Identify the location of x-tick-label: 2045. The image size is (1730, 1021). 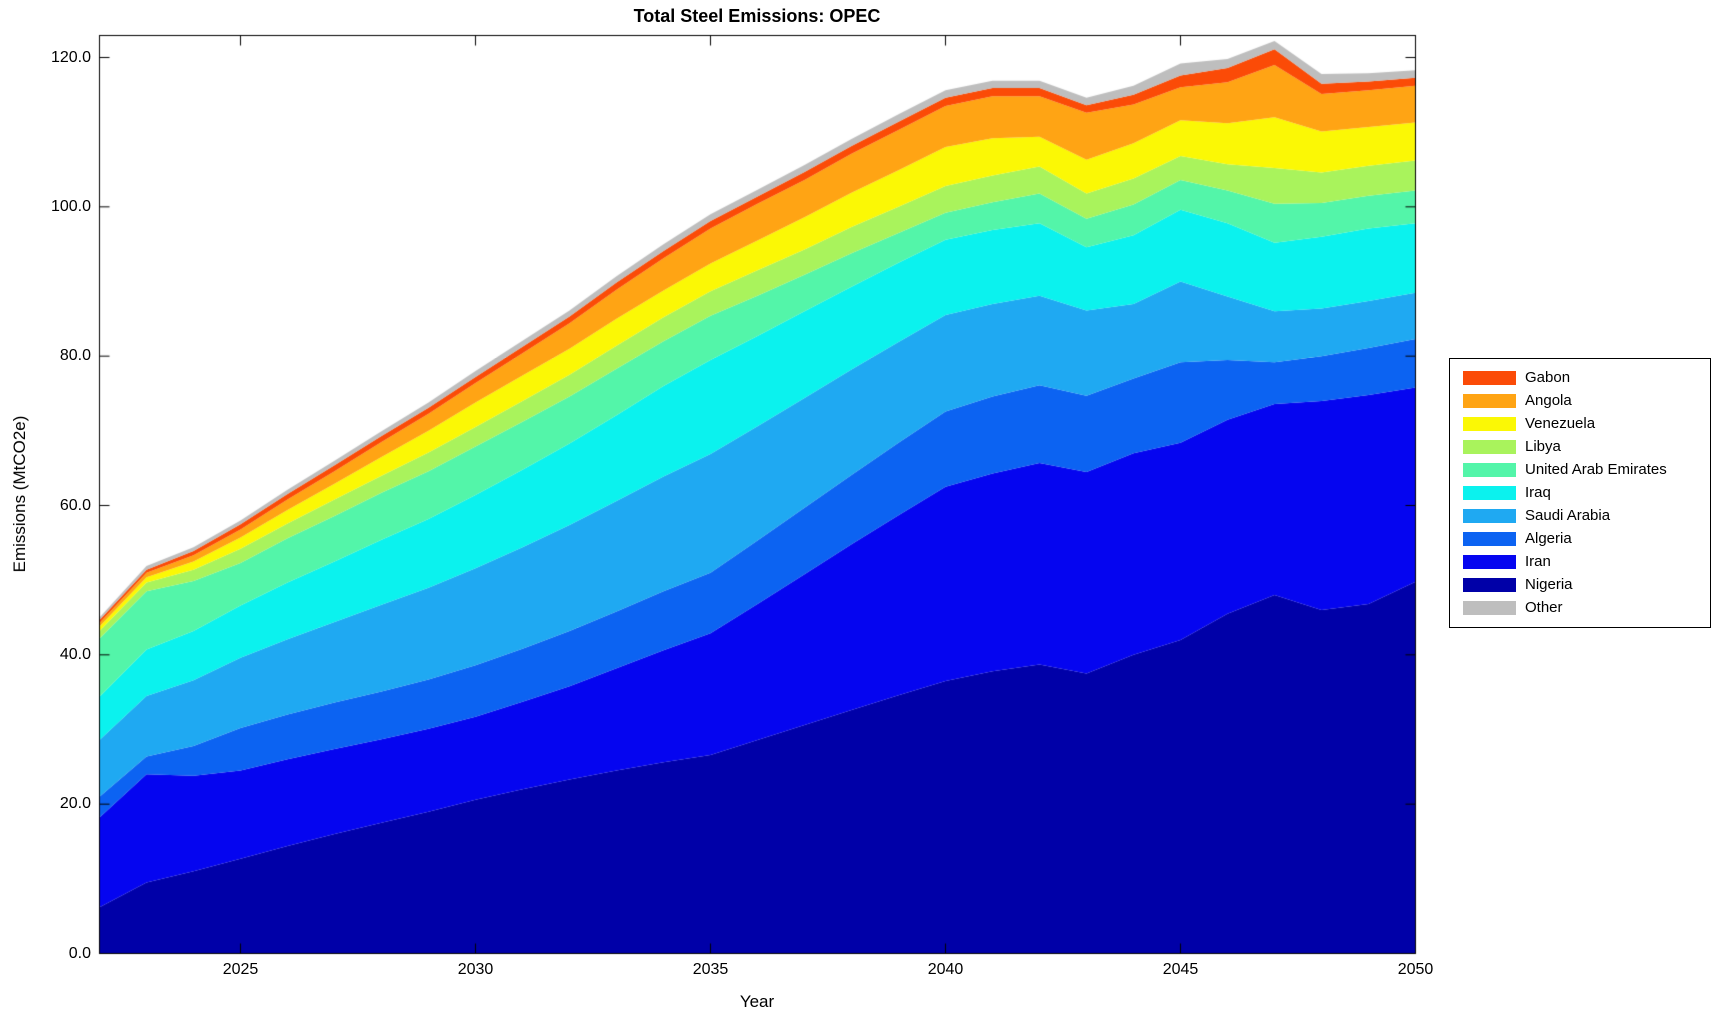
(1180, 969).